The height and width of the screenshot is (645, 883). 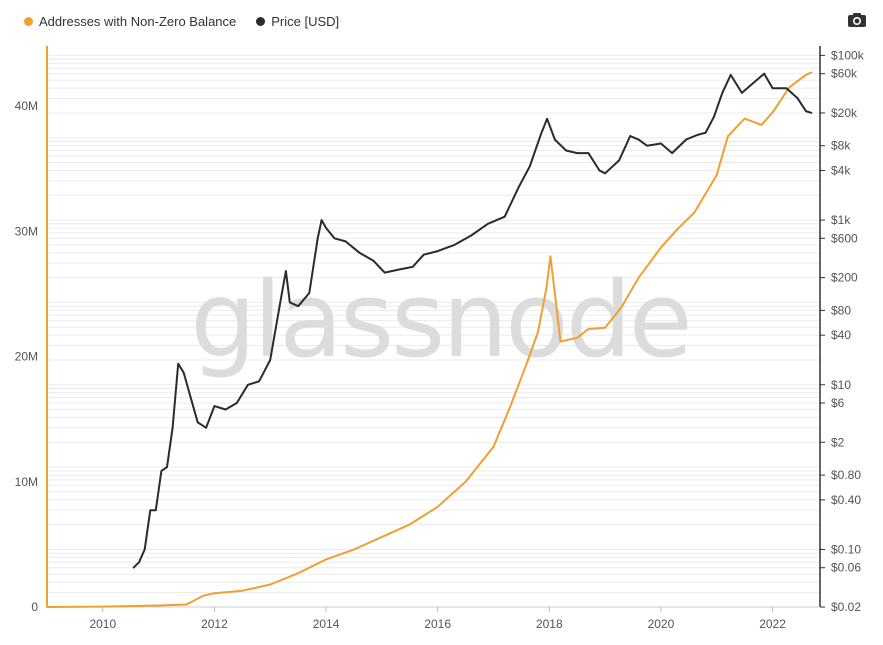 I want to click on y-right-tick-label: $600, so click(x=844, y=238).